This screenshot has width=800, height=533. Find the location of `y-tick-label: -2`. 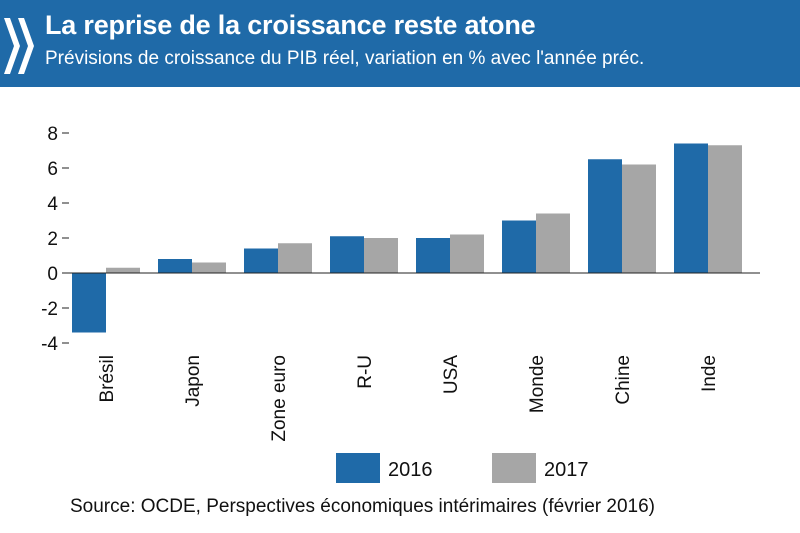

y-tick-label: -2 is located at coordinates (49, 309).